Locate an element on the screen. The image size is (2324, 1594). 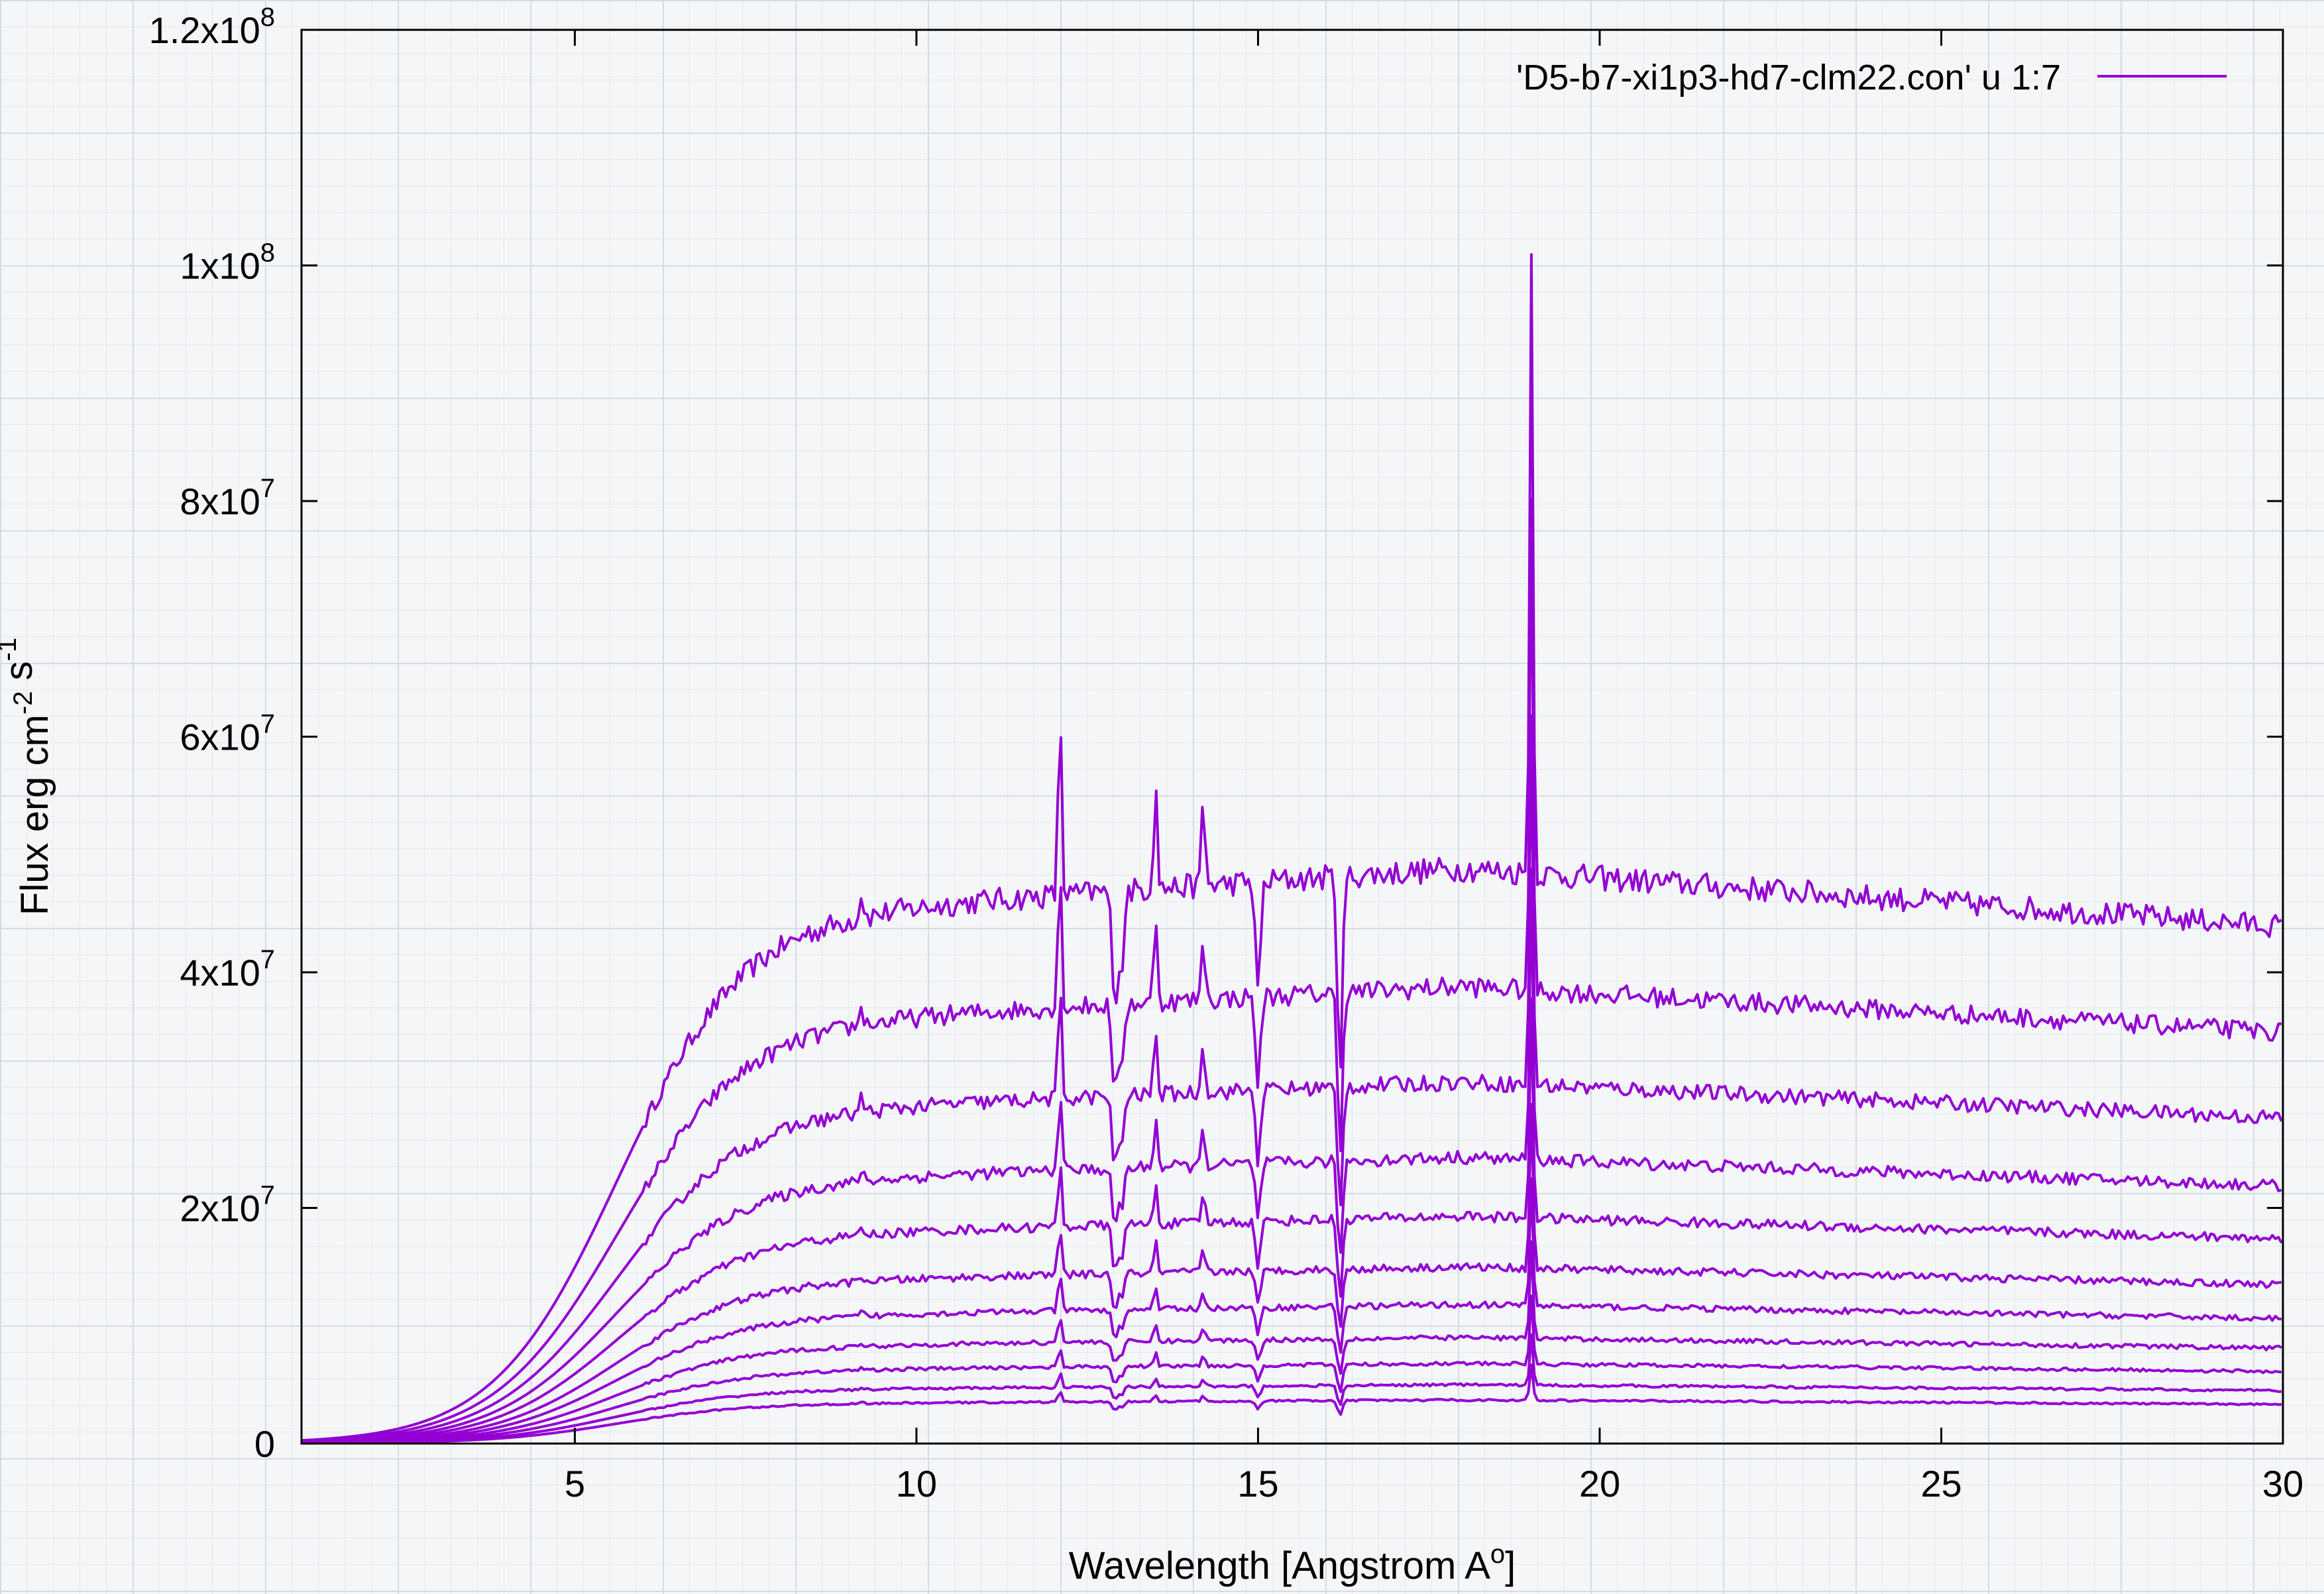
y-tick-label: 8x10⁷ is located at coordinates (227, 498).